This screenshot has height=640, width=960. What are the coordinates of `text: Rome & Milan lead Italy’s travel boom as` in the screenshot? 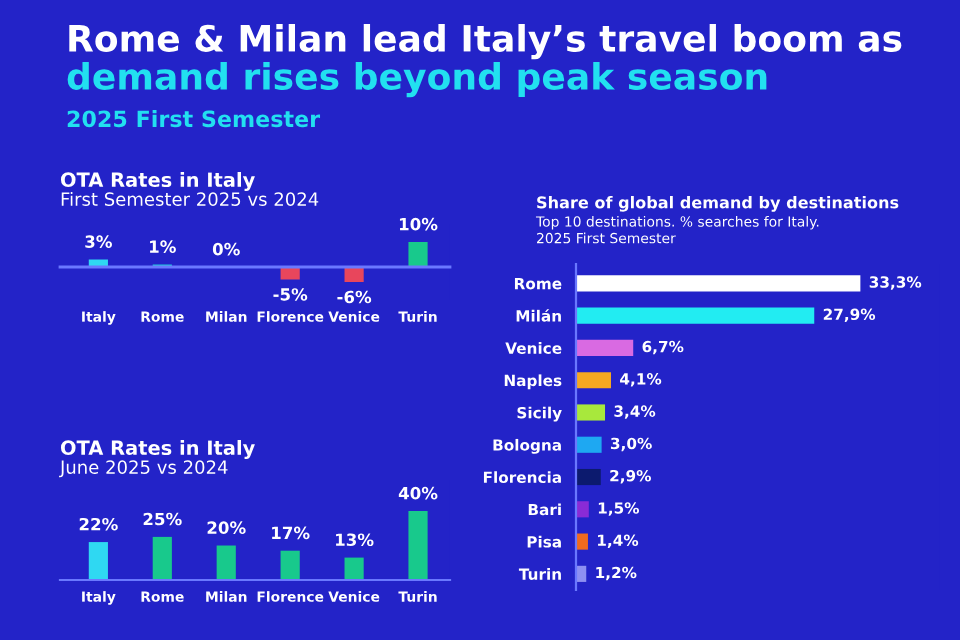 It's located at (485, 42).